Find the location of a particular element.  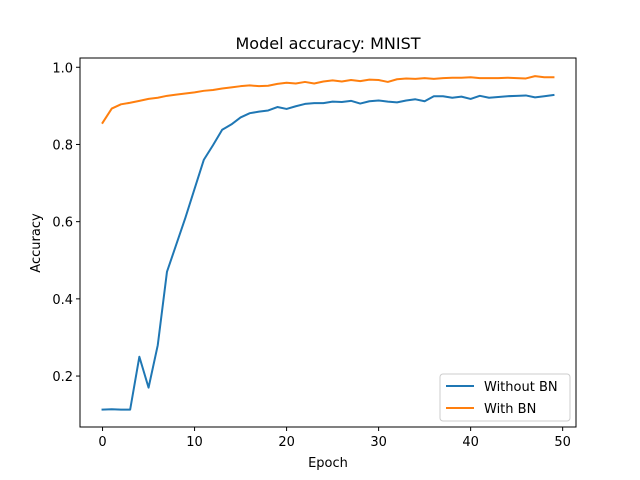

y-tick-label: 0.8 is located at coordinates (62, 145).